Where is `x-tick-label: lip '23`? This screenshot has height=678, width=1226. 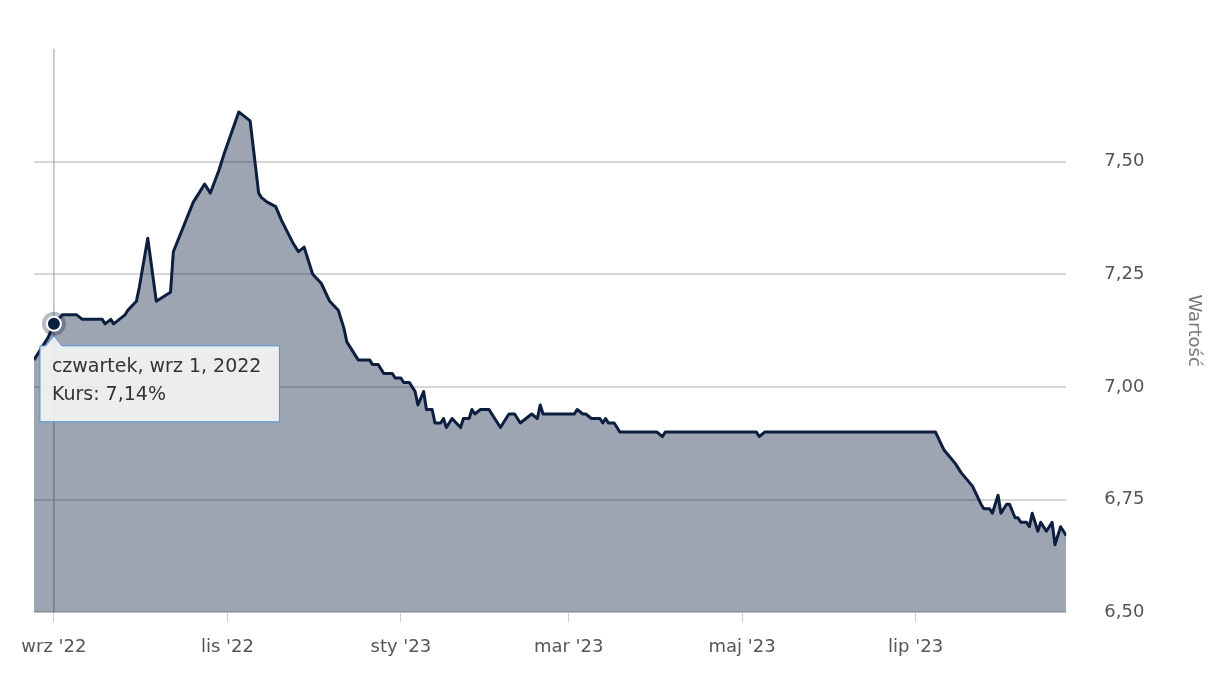
x-tick-label: lip '23 is located at coordinates (916, 645).